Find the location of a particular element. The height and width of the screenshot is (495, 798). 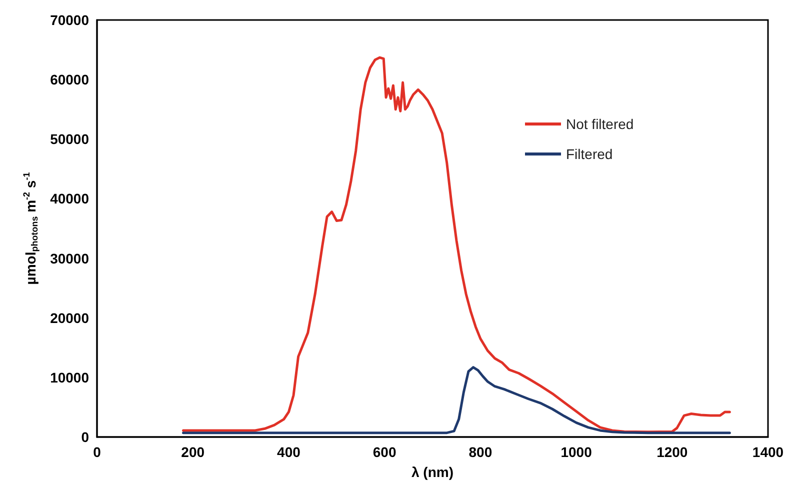

x-tick-label: 1200 is located at coordinates (672, 452).